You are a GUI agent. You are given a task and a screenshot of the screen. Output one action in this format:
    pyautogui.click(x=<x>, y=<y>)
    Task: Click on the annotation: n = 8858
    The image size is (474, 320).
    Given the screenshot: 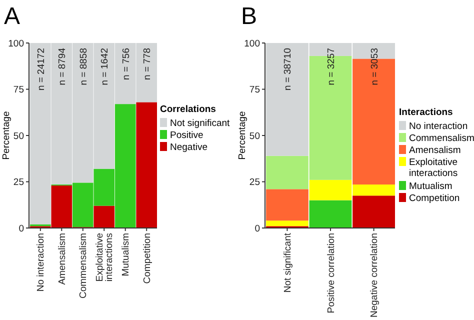 What is the action you would take?
    pyautogui.click(x=84, y=67)
    